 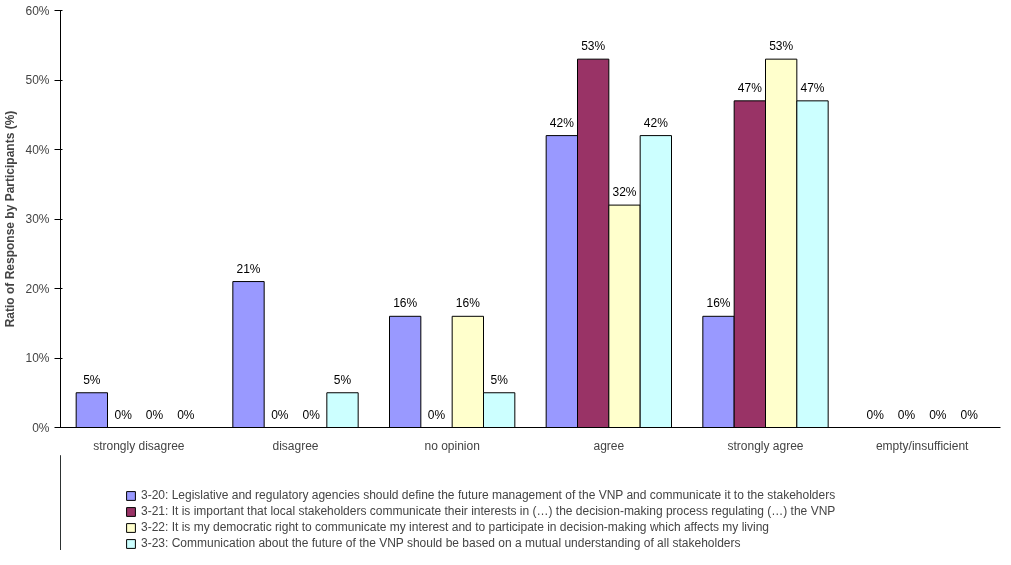 I want to click on y-tick-label: 50%, so click(x=37, y=80).